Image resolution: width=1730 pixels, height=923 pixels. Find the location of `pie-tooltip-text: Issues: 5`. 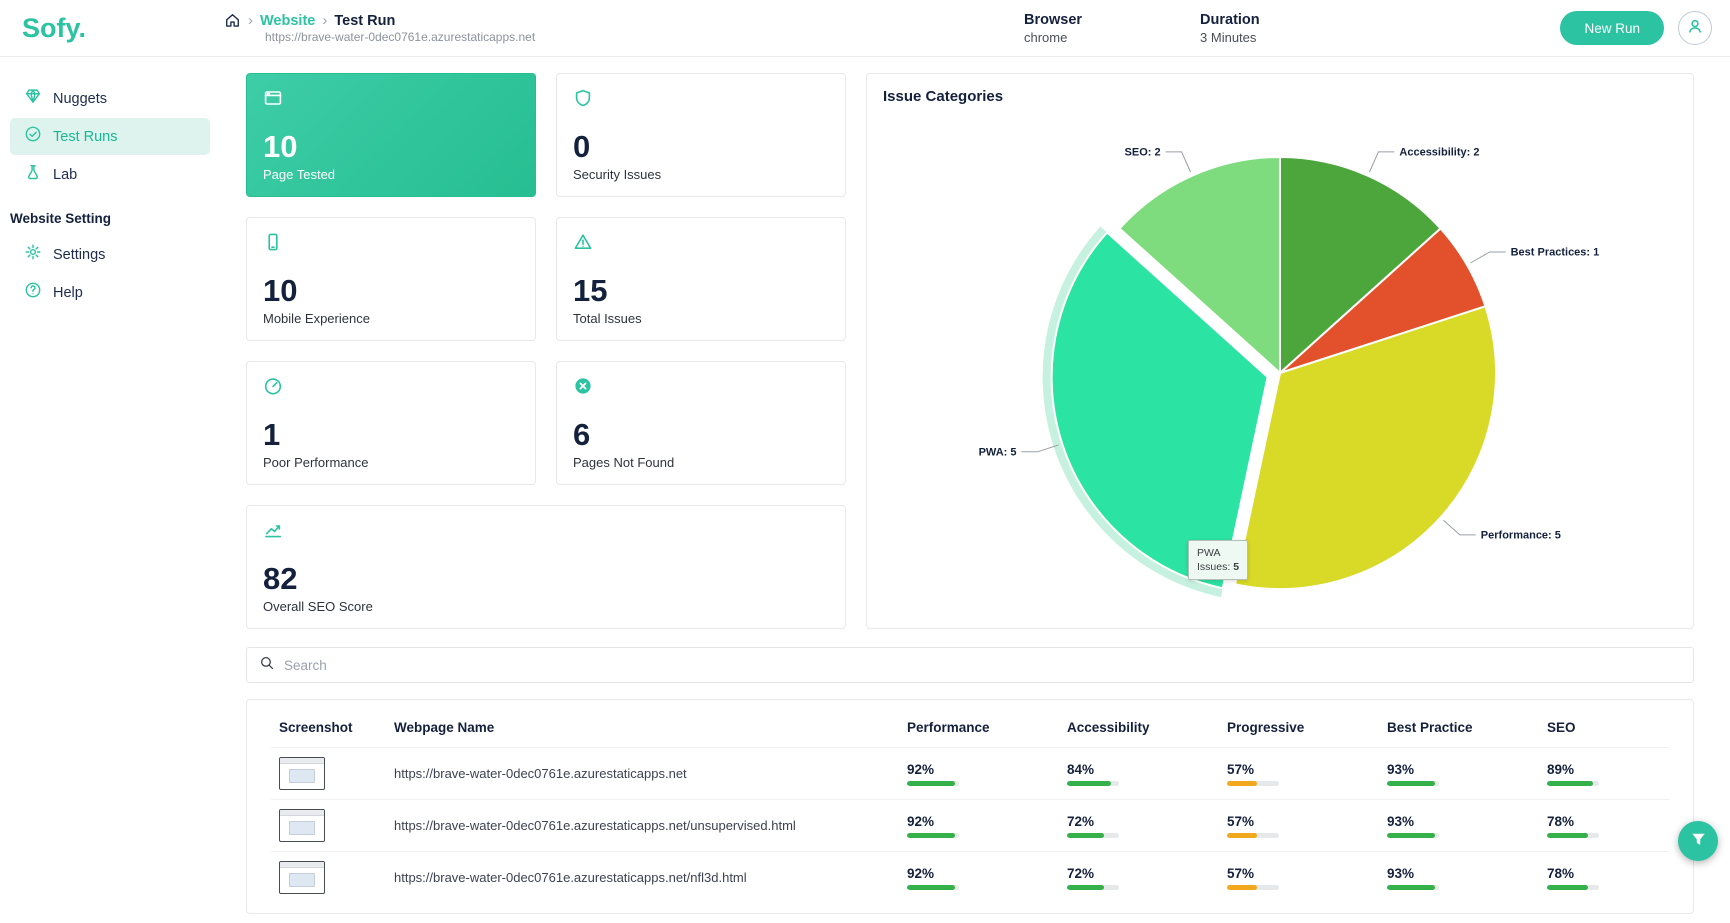

pie-tooltip-text: Issues: 5 is located at coordinates (1218, 567).